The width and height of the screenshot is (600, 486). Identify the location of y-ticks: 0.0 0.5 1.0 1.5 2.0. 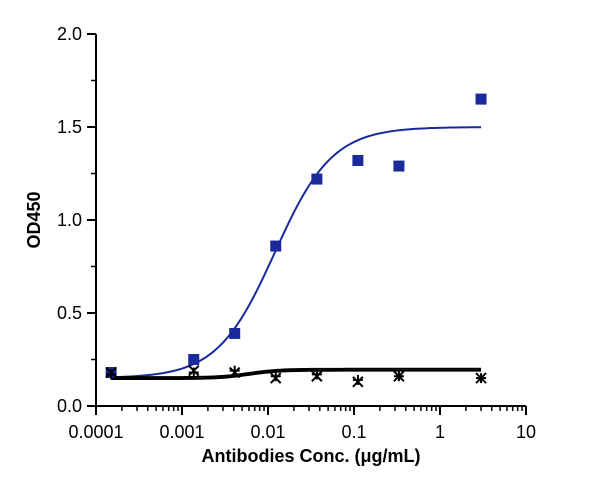
(76, 220).